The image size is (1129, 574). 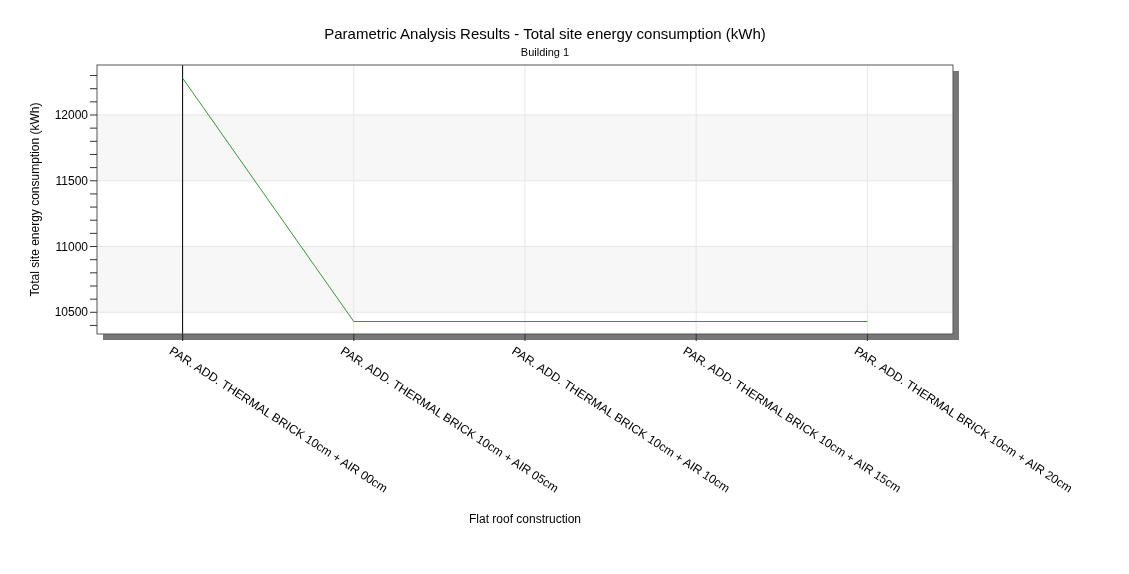 What do you see at coordinates (72, 180) in the screenshot?
I see `y-tick-label: 11500` at bounding box center [72, 180].